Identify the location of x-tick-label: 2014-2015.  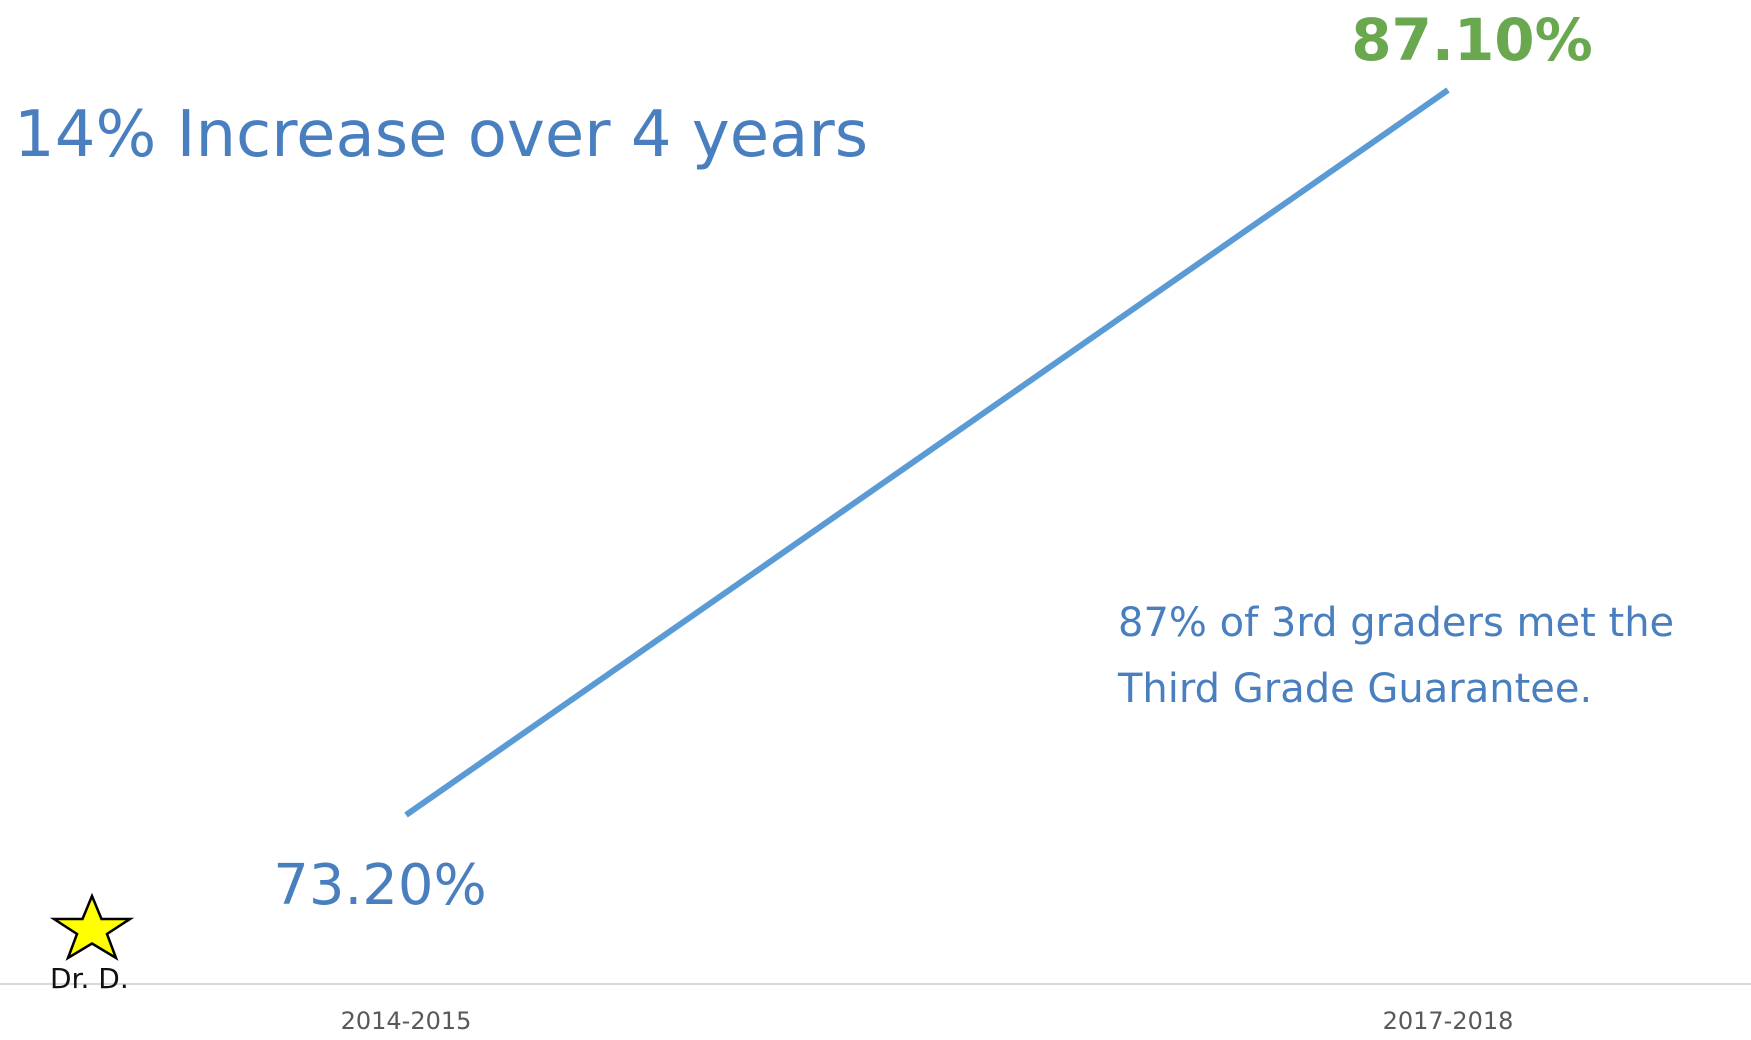
(406, 1021).